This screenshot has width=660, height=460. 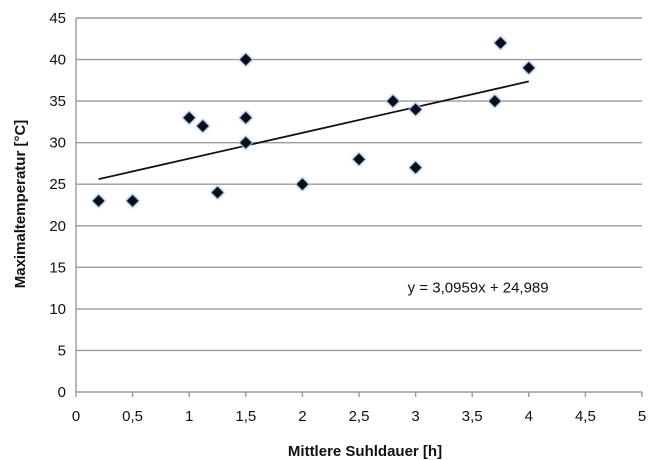 I want to click on y-tick-label: 30, so click(x=57, y=143).